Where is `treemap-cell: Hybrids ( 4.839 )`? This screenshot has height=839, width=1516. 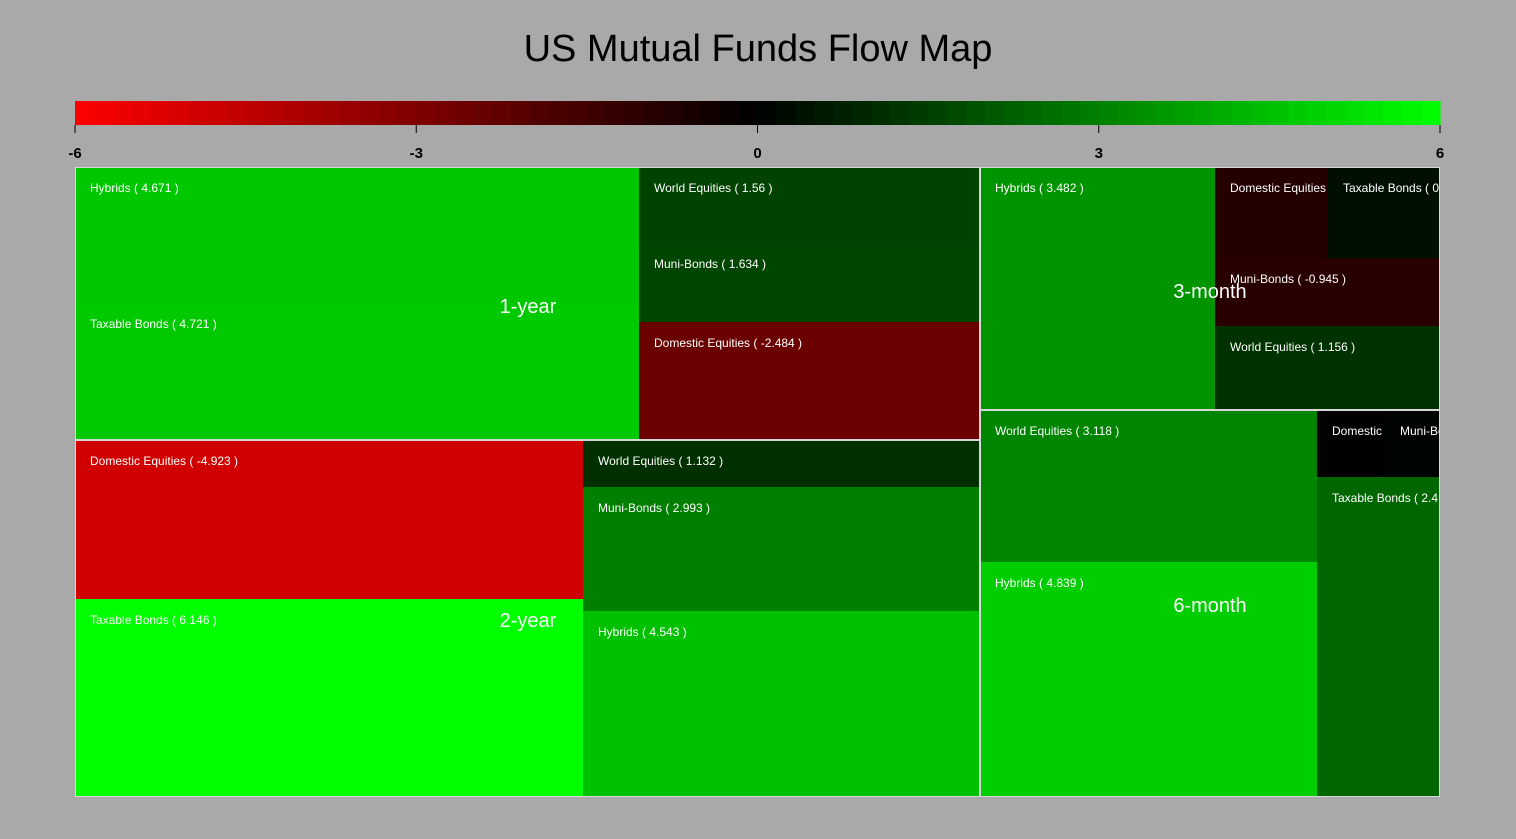 treemap-cell: Hybrids ( 4.839 ) is located at coordinates (1148, 679).